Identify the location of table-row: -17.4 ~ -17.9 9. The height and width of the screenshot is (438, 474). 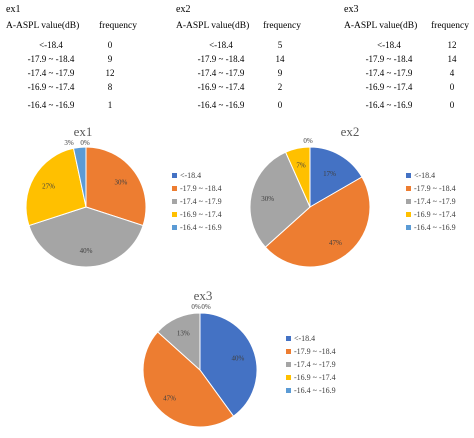
(251, 73).